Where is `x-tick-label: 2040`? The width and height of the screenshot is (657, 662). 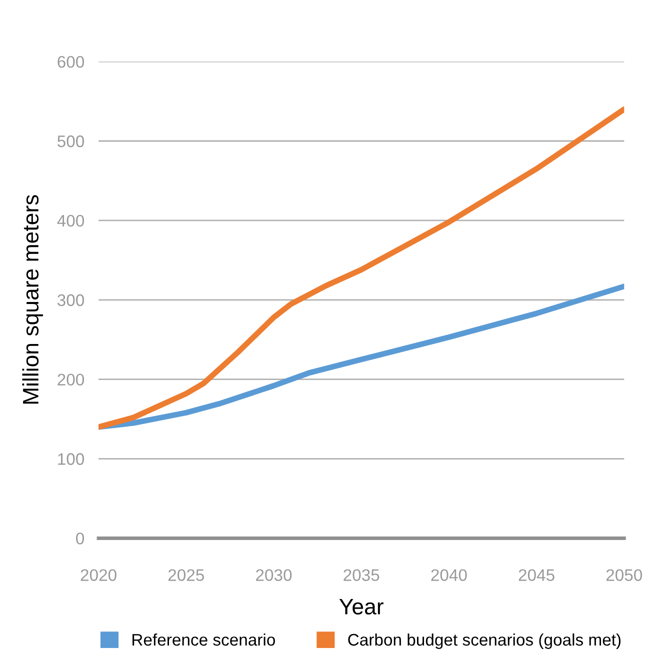 x-tick-label: 2040 is located at coordinates (449, 575).